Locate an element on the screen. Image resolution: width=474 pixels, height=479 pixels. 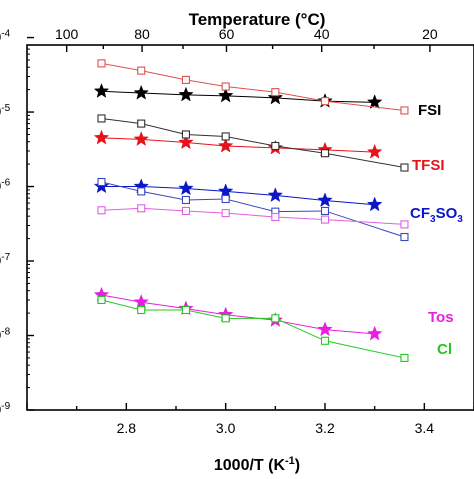
x-tick-label: 3.2 is located at coordinates (325, 428).